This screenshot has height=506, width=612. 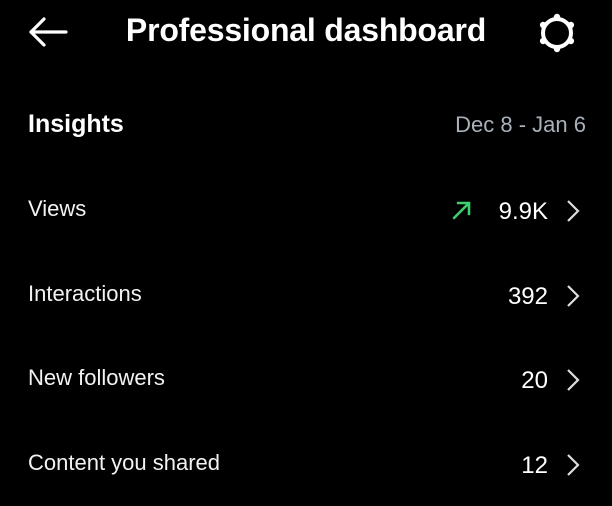 I want to click on arrow-left-icon, so click(x=48, y=32).